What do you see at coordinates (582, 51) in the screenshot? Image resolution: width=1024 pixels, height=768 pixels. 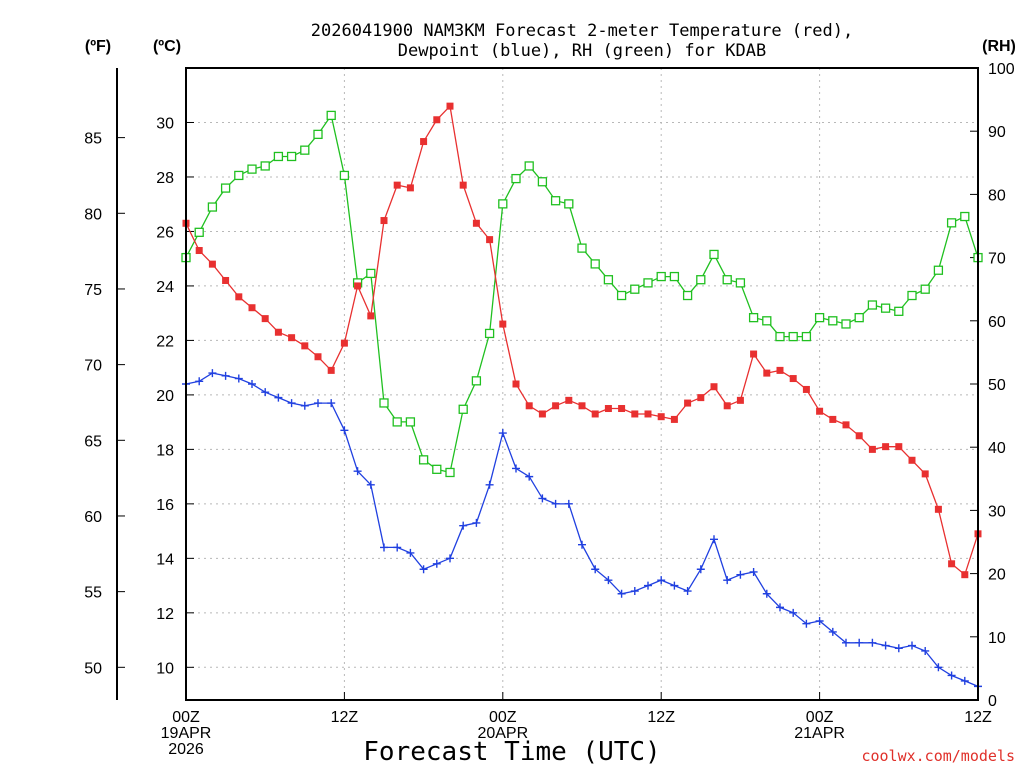 I see `chart-title-line2: Dewpoint (blue), RH (green) for KDAB` at bounding box center [582, 51].